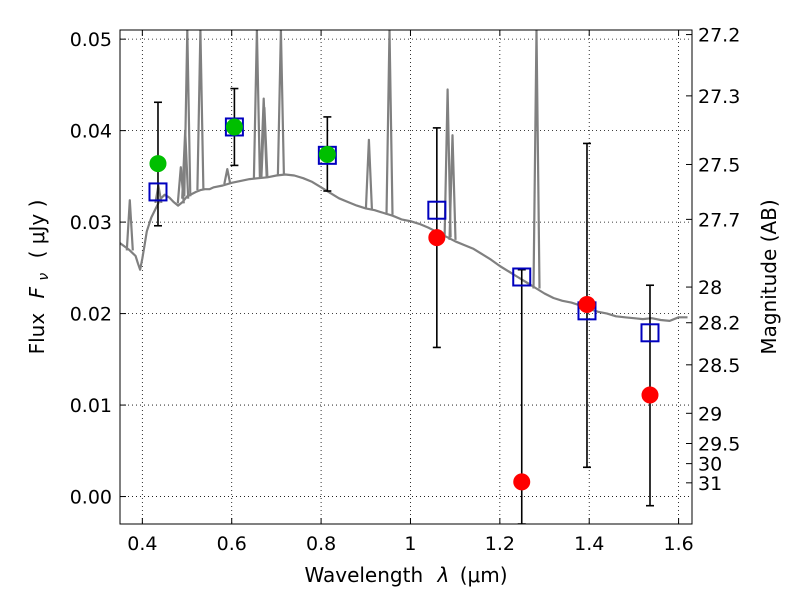 The height and width of the screenshot is (600, 800). Describe the element at coordinates (91, 223) in the screenshot. I see `y-tick-label: 0.03` at that location.